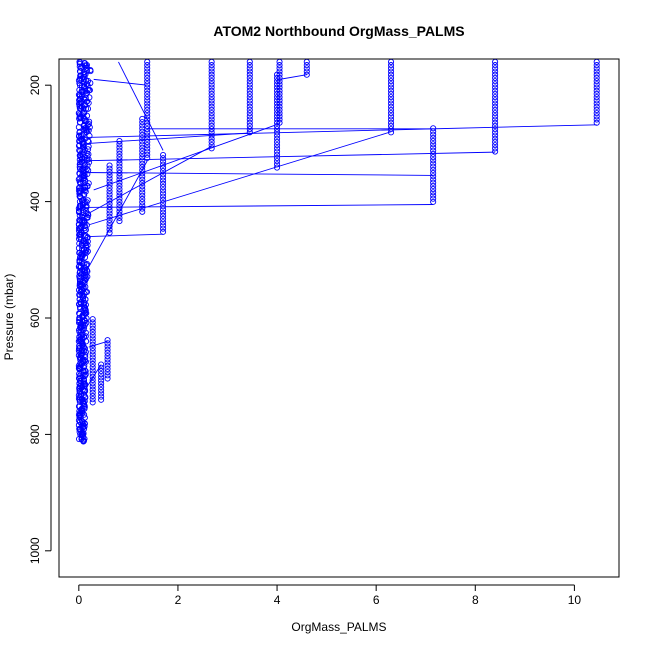 This screenshot has height=650, width=650. I want to click on x-tick-label: 6, so click(376, 600).